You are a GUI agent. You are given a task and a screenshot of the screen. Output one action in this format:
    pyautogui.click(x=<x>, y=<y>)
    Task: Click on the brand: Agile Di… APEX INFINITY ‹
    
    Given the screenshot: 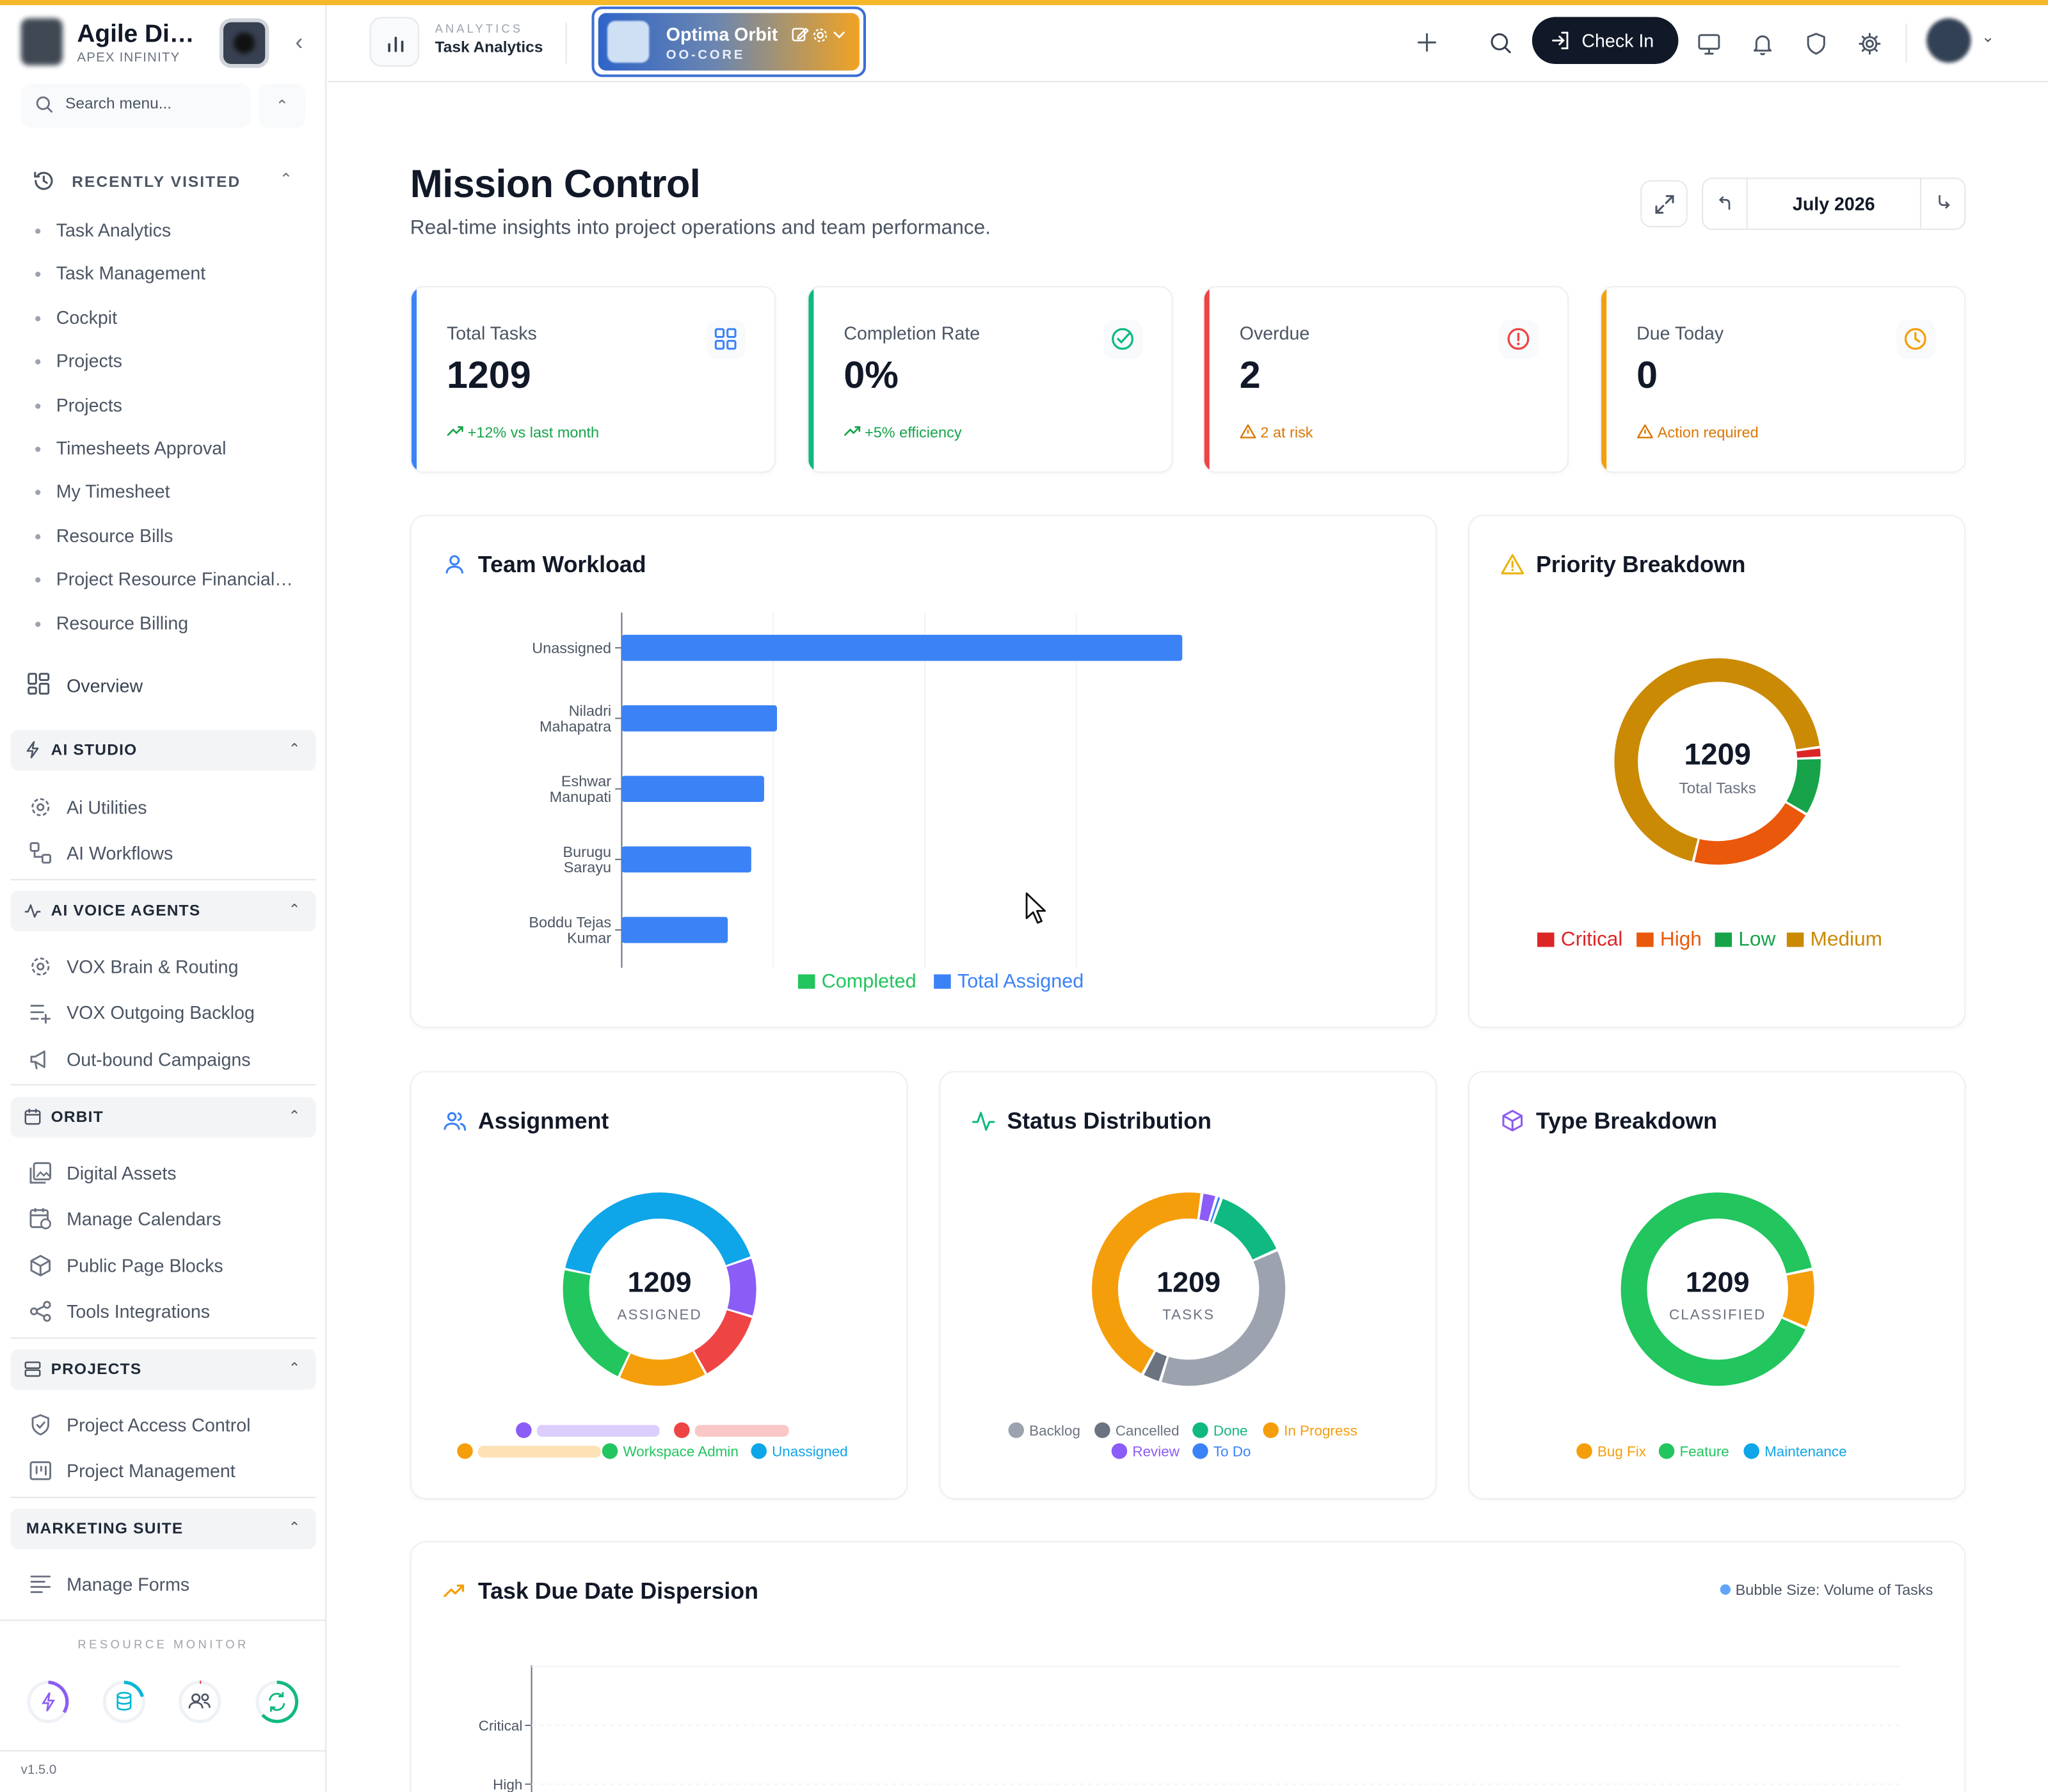 What is the action you would take?
    pyautogui.click(x=164, y=44)
    